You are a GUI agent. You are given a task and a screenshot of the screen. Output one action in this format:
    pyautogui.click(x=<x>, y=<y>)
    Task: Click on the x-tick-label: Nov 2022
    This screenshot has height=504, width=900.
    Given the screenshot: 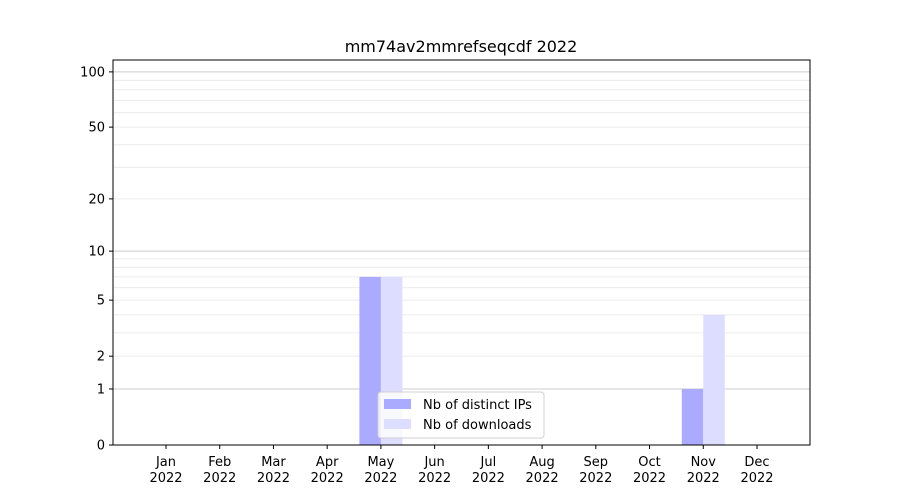 What is the action you would take?
    pyautogui.click(x=703, y=470)
    